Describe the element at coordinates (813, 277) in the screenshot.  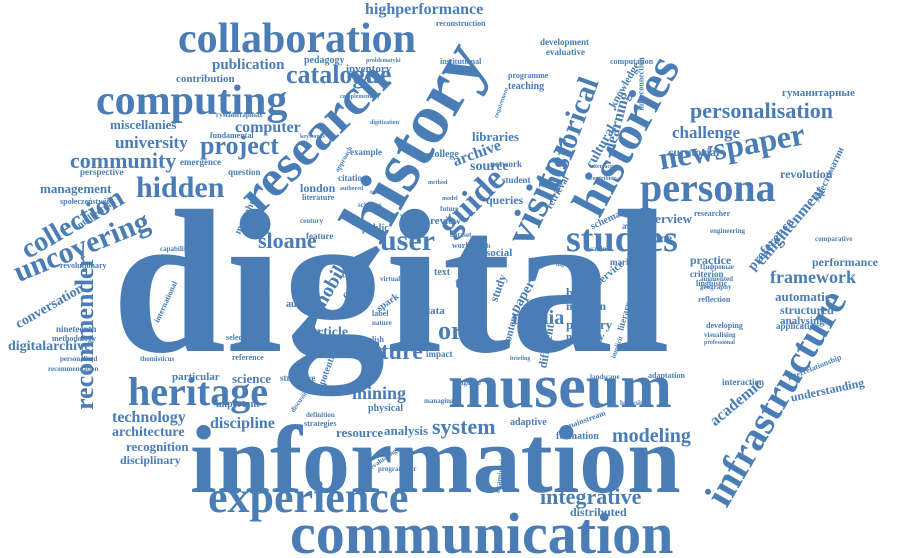
I see `word-framework: framework` at that location.